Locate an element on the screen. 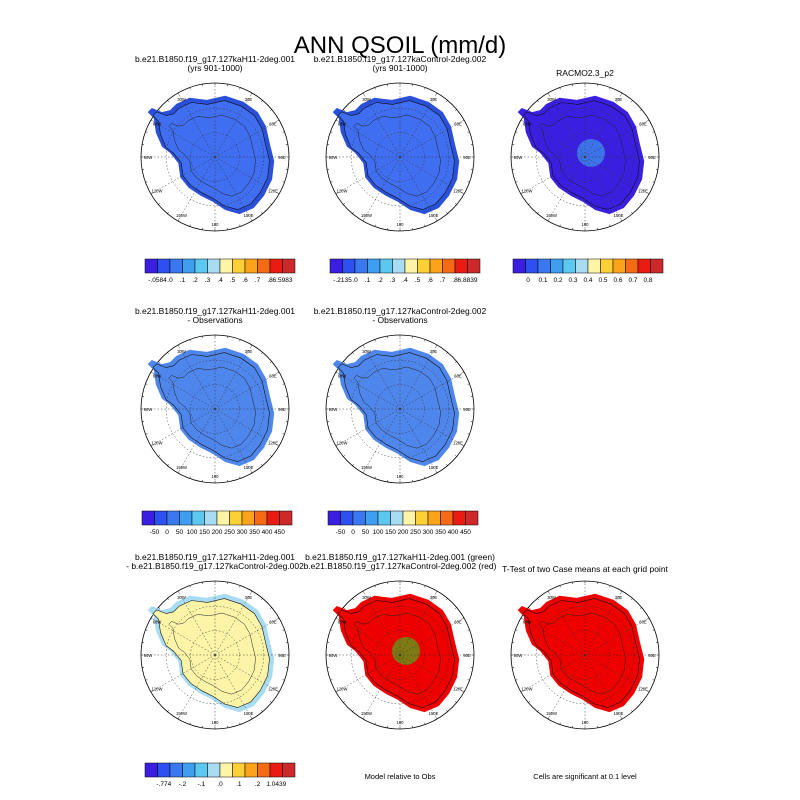 Image resolution: width=800 pixels, height=800 pixels. panel-title: RACMO2.3_p2 is located at coordinates (585, 73).